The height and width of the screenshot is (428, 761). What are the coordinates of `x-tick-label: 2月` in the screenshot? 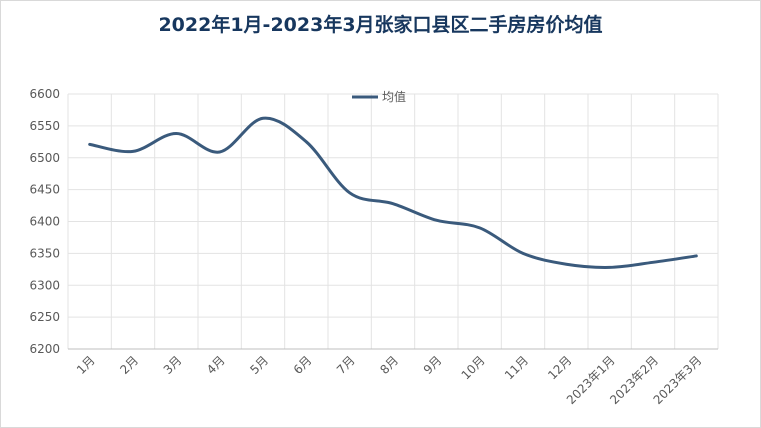 It's located at (129, 365).